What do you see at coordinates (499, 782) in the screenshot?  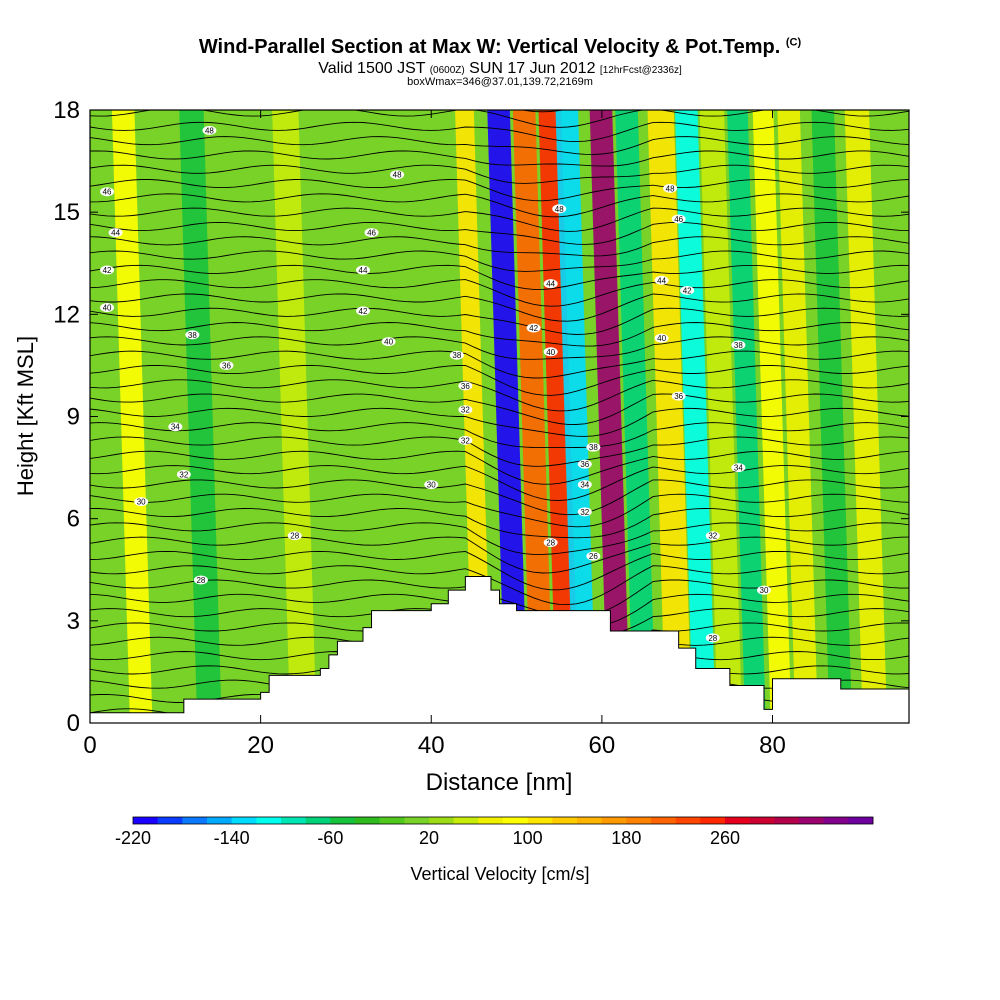 I see `x-axis-label: Distance [nm]` at bounding box center [499, 782].